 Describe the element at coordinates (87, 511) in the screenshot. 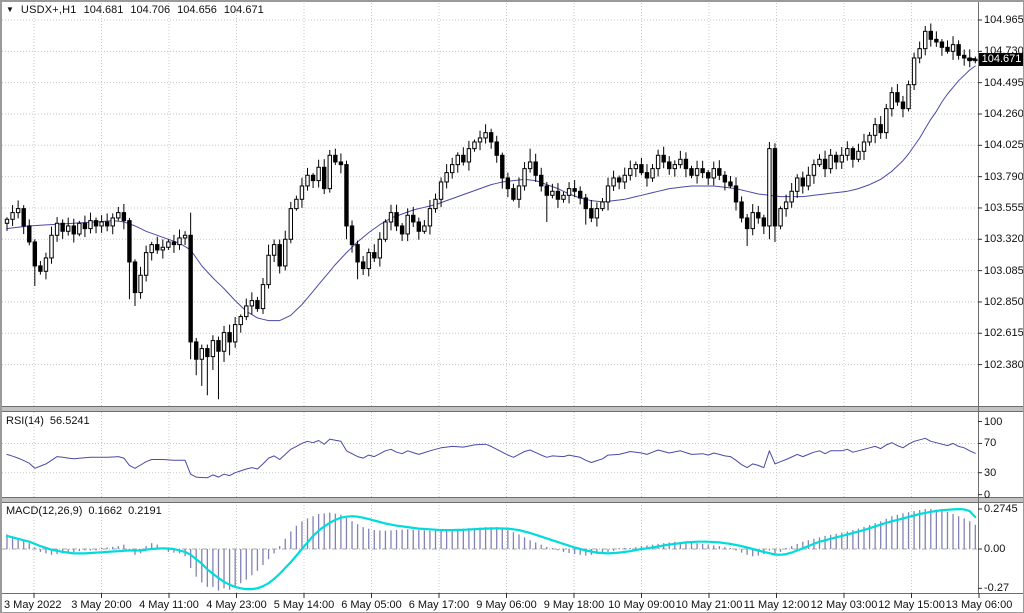

I see `macd-indicator-label: MACD(12,26,9) 0.1662 0.2191` at that location.